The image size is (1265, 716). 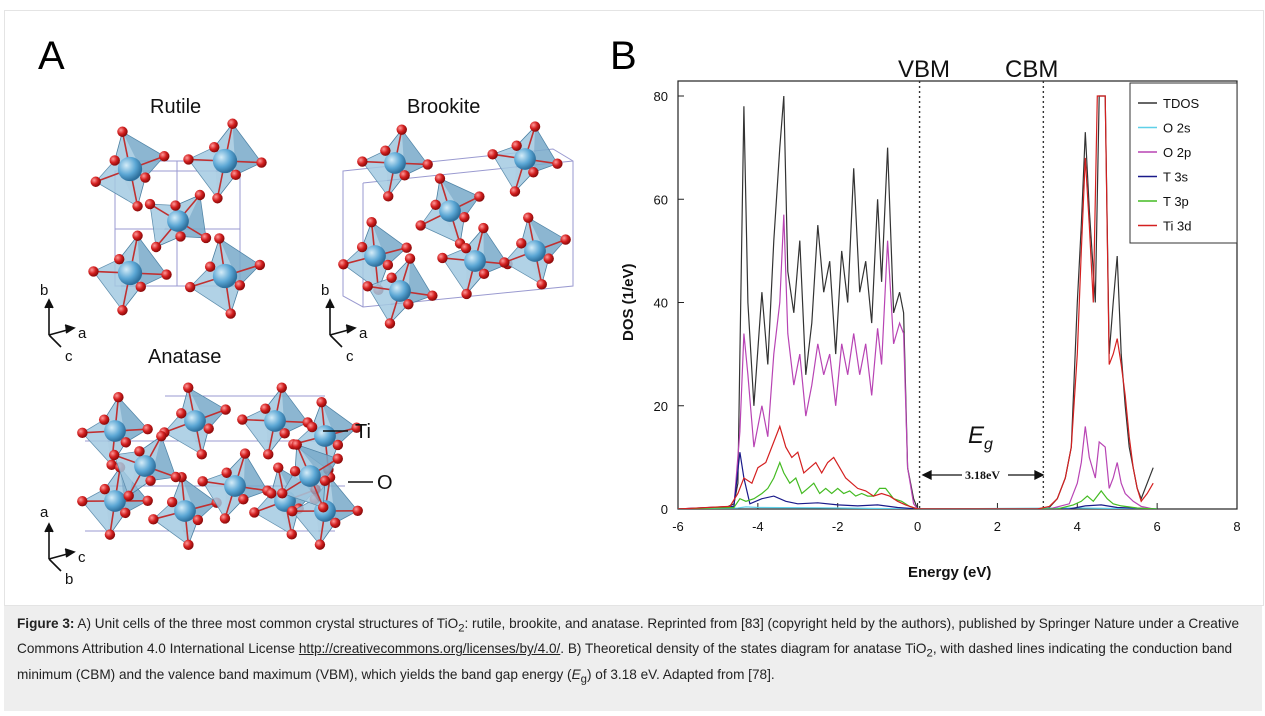 What do you see at coordinates (980, 437) in the screenshot?
I see `eg-label: Eg` at bounding box center [980, 437].